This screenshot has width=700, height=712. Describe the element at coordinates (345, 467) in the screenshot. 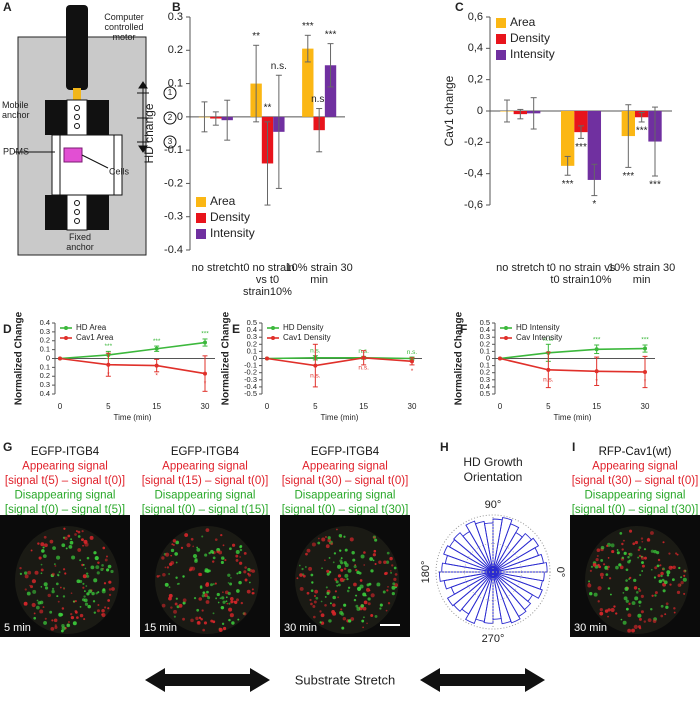

I see `appearing-label: Appearing signal` at that location.